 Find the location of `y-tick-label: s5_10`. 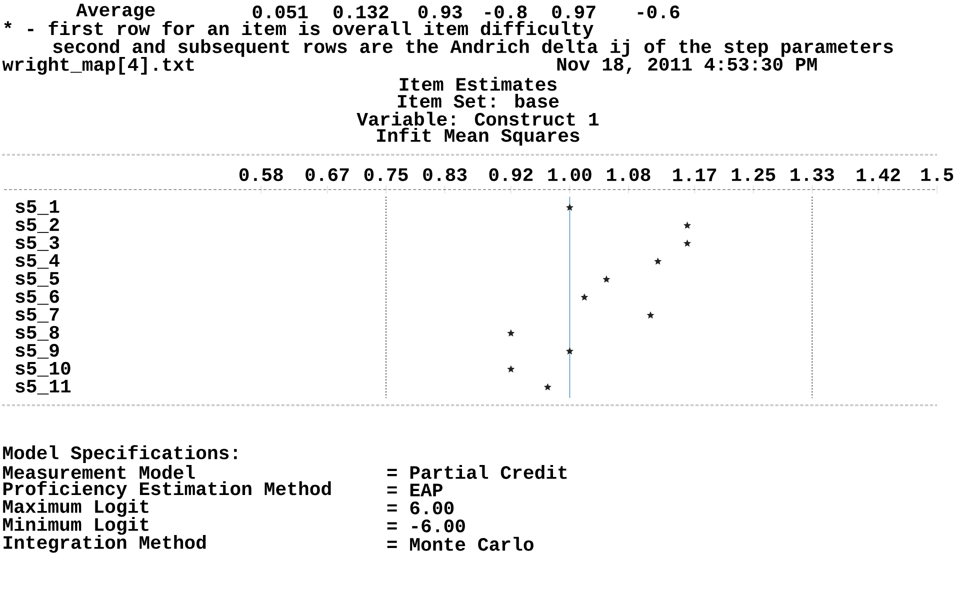

y-tick-label: s5_10 is located at coordinates (43, 369).